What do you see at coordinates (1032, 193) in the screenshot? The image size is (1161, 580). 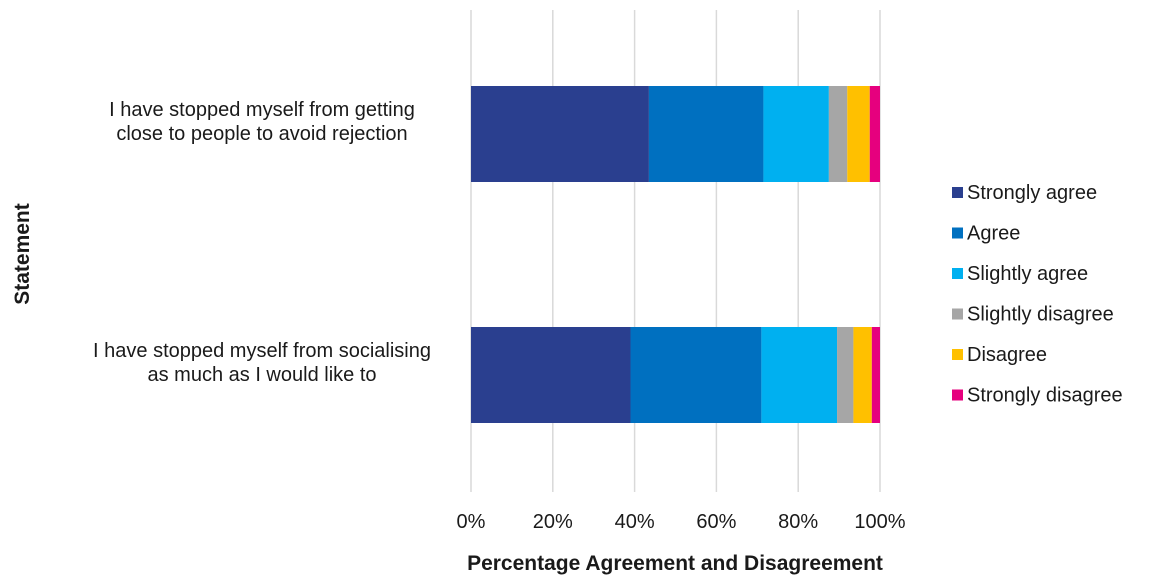 I see `legend-label: Strongly agree` at bounding box center [1032, 193].